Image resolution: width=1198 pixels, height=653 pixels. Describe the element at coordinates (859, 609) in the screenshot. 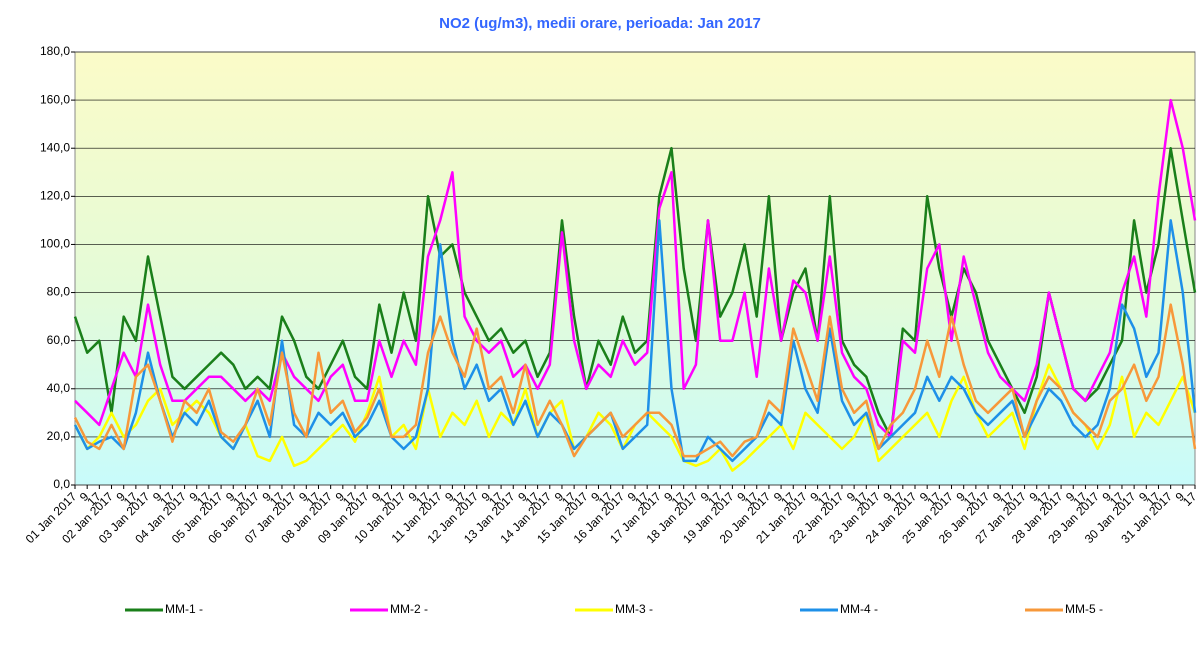

I see `legend-label: MM-4 -` at that location.